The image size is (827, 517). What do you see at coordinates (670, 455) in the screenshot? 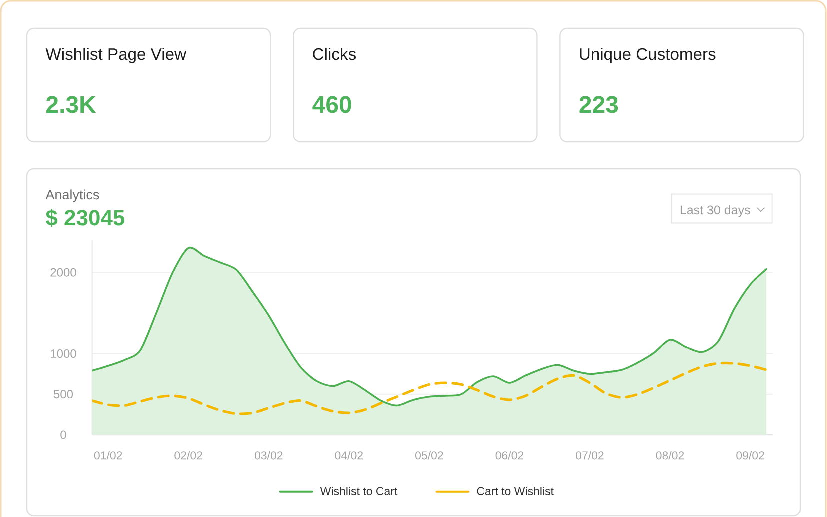
I see `x-tick-label: 08/02` at bounding box center [670, 455].